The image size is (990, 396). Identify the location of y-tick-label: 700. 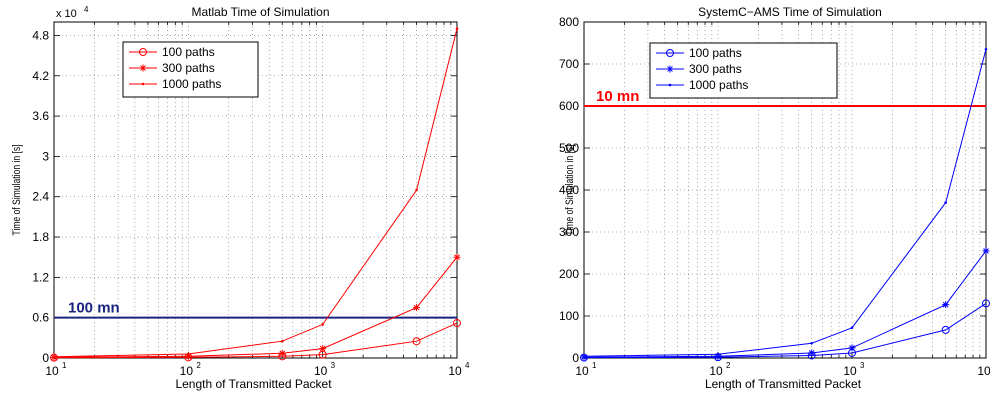
(569, 64).